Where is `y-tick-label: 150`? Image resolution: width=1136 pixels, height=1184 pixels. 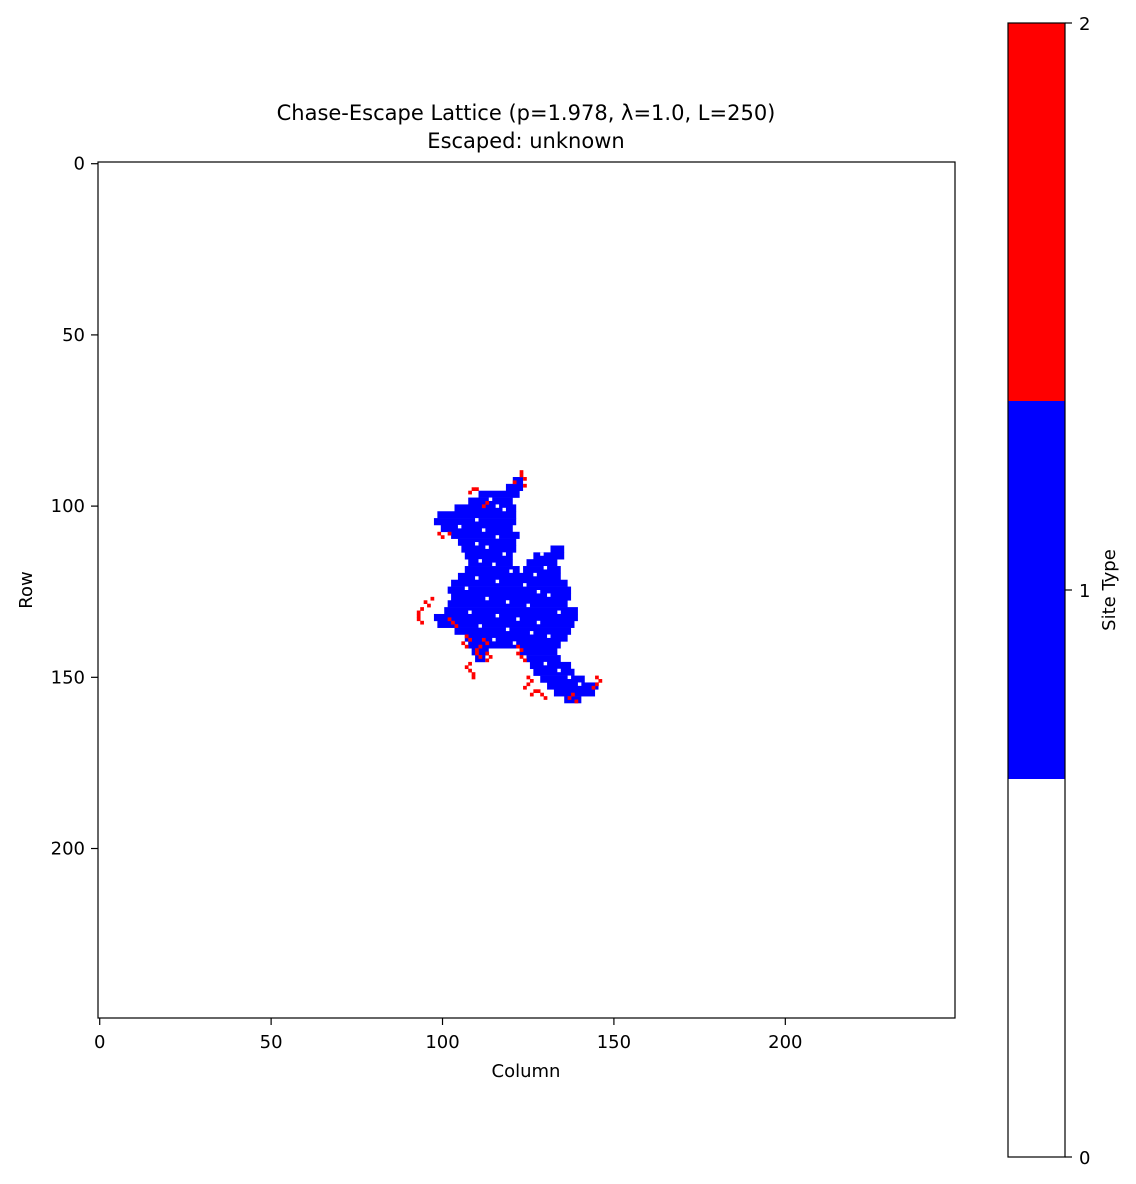
y-tick-label: 150 is located at coordinates (68, 677).